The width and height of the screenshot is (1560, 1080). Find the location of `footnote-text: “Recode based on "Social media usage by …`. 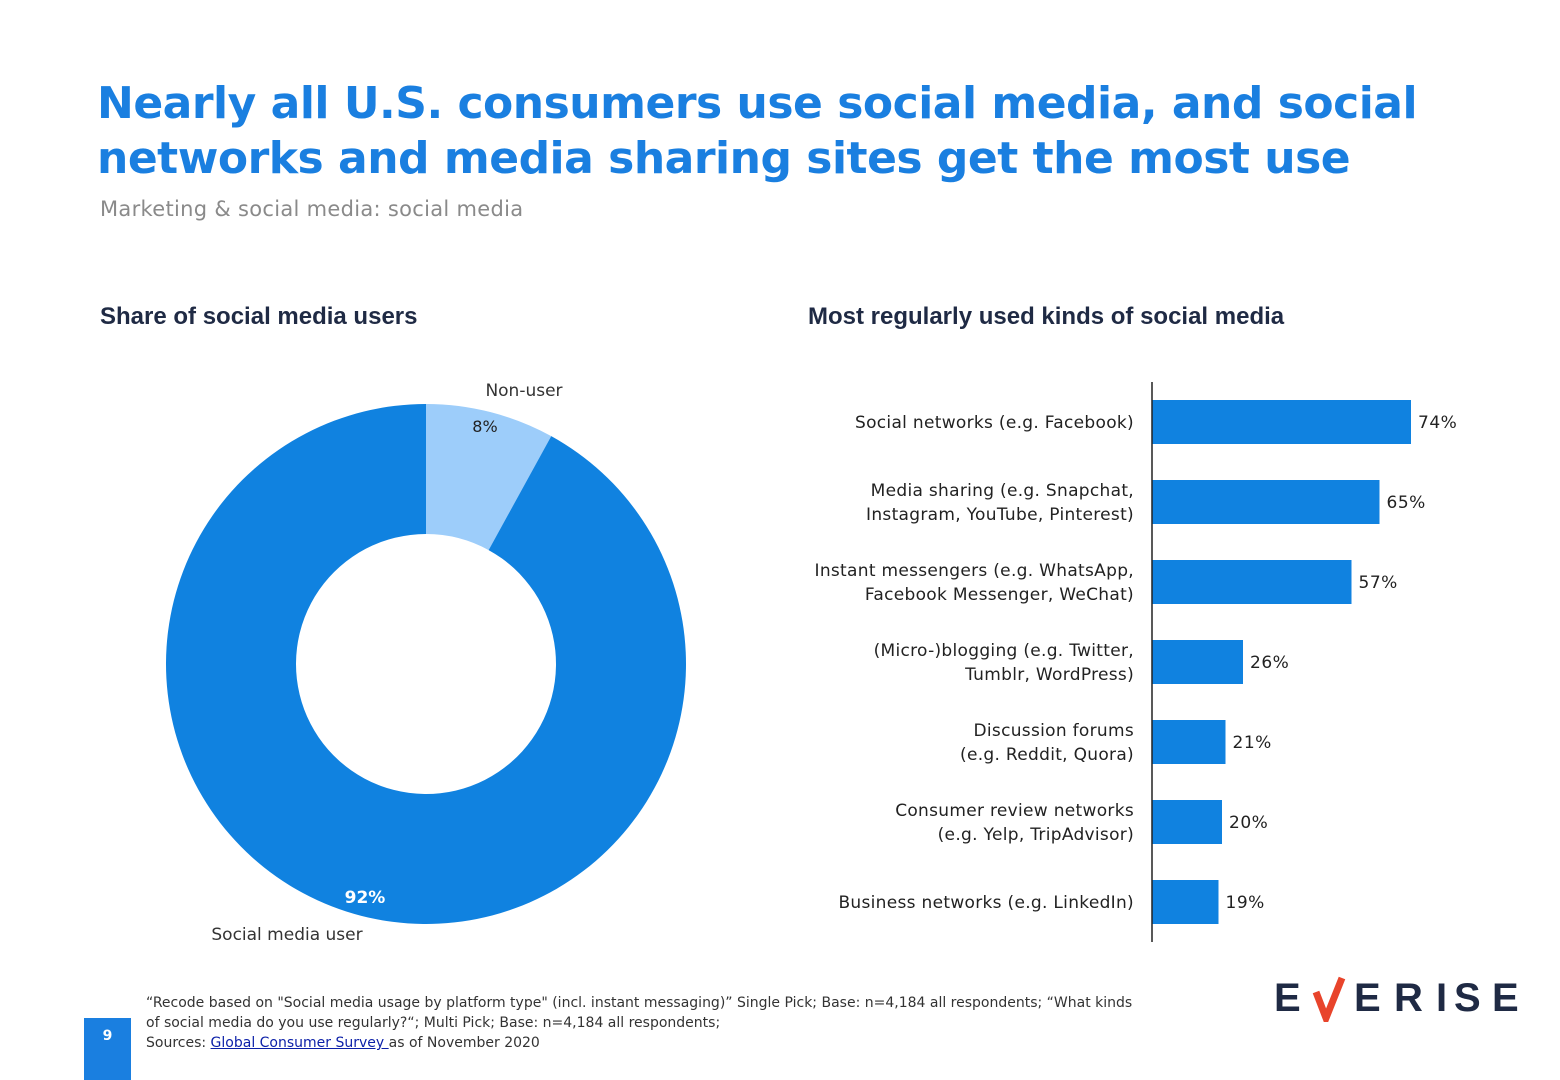

footnote-text: “Recode based on "Social media usage by … is located at coordinates (639, 1013).